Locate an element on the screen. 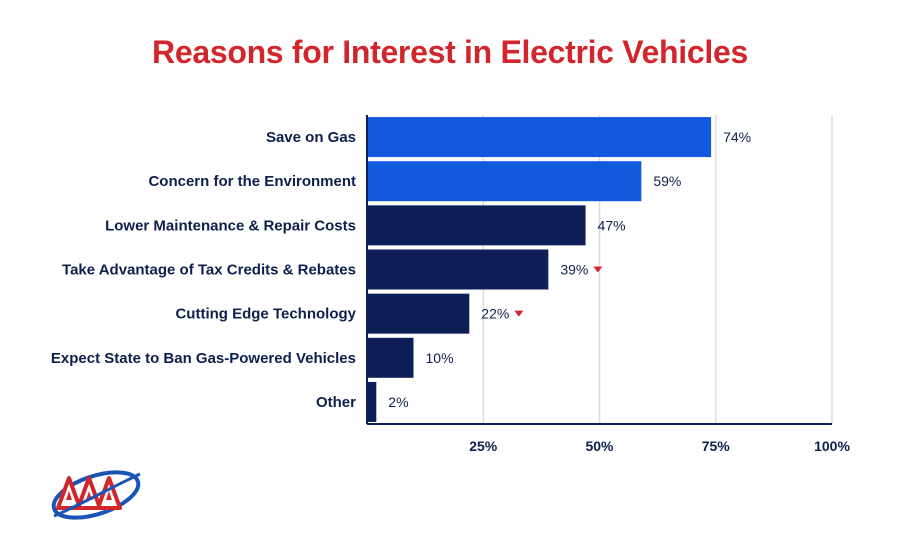  x-tick-label: 100% is located at coordinates (832, 446).